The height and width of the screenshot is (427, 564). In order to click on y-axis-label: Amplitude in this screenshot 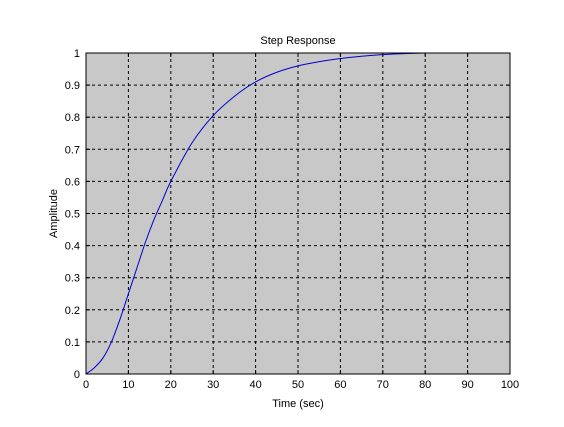, I will do `click(54, 213)`.